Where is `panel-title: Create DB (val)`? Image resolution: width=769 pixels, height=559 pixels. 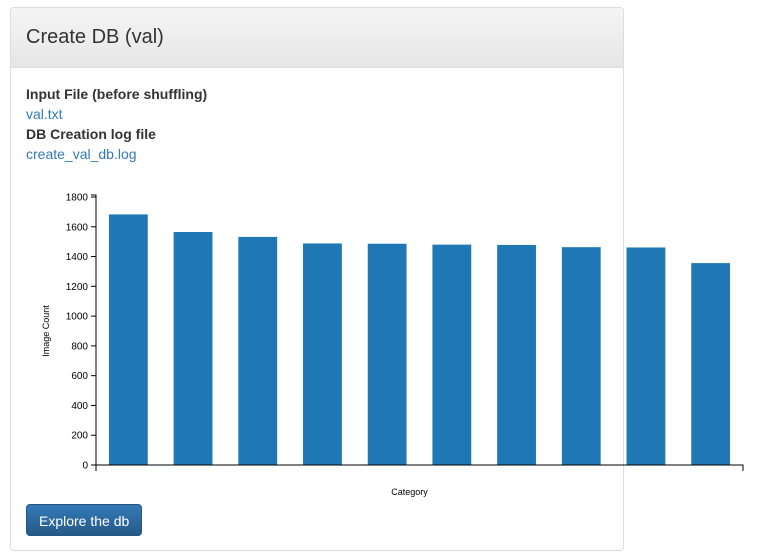 panel-title: Create DB (val) is located at coordinates (95, 37).